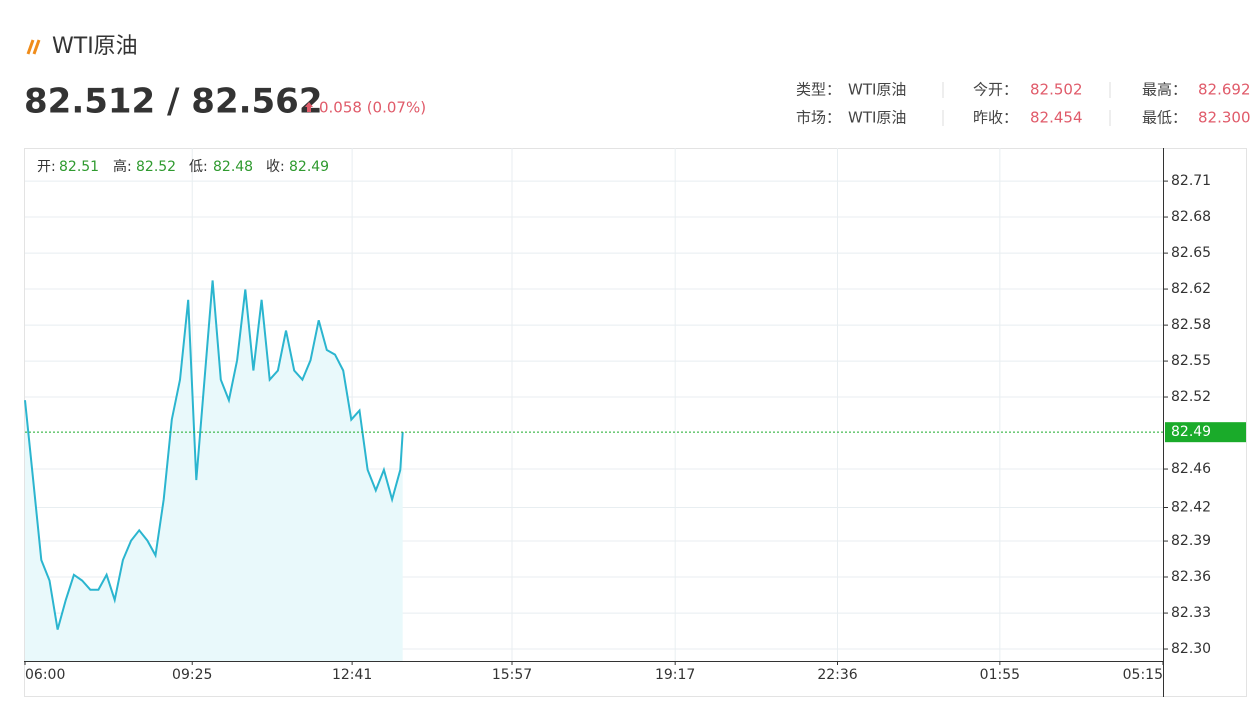 The image size is (1257, 706). I want to click on y-tick-label: 82.58, so click(1191, 325).